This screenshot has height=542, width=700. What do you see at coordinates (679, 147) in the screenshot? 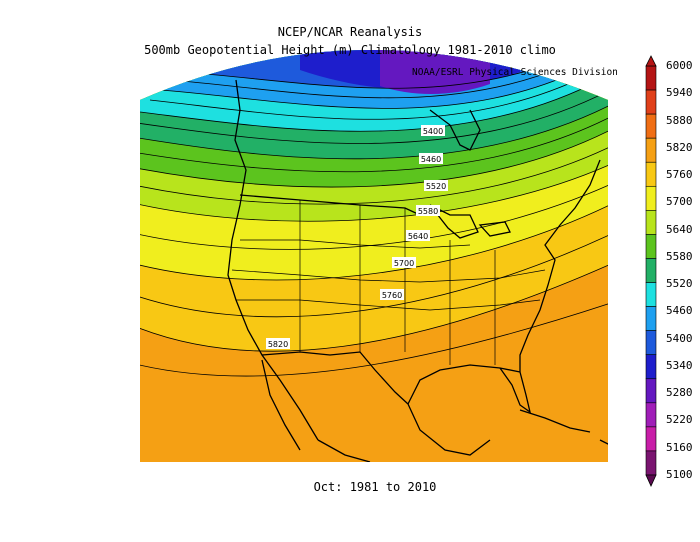
I see `colorbar-tick-label: 5820` at bounding box center [679, 147].